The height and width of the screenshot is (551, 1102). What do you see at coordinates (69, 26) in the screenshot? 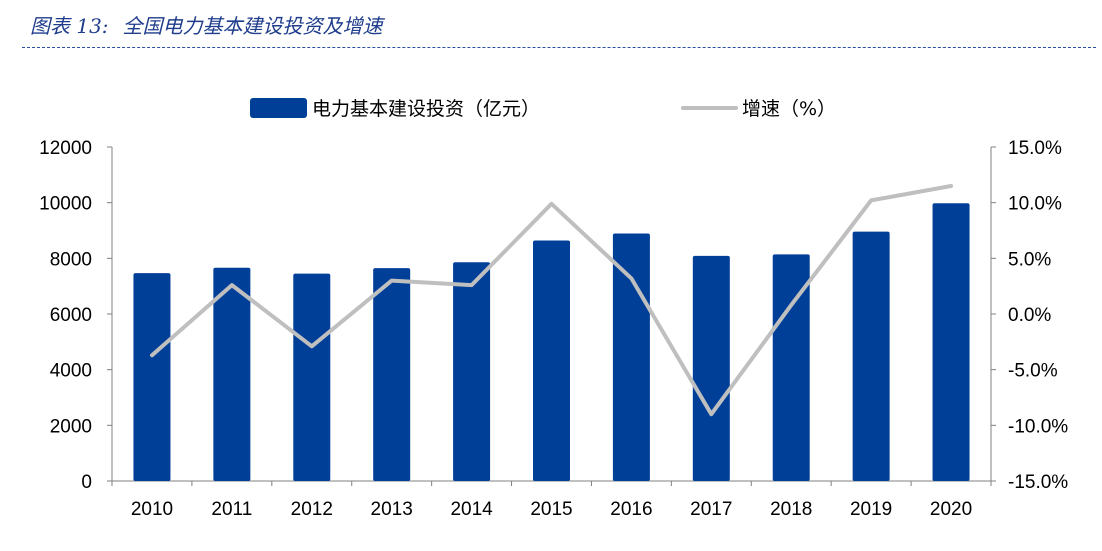
I see `figure-number: 图表 13:` at bounding box center [69, 26].